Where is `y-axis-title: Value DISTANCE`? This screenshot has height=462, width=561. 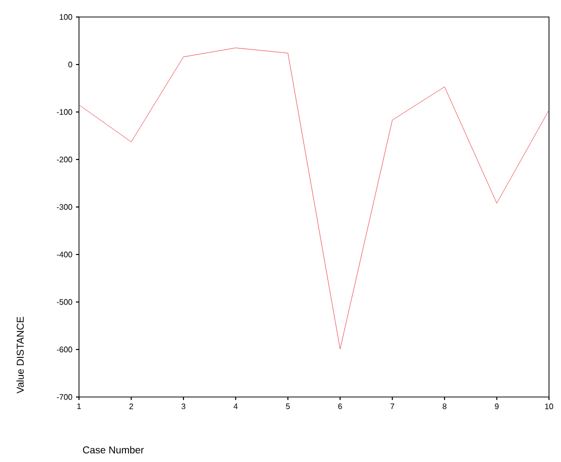 y-axis-title: Value DISTANCE is located at coordinates (20, 355).